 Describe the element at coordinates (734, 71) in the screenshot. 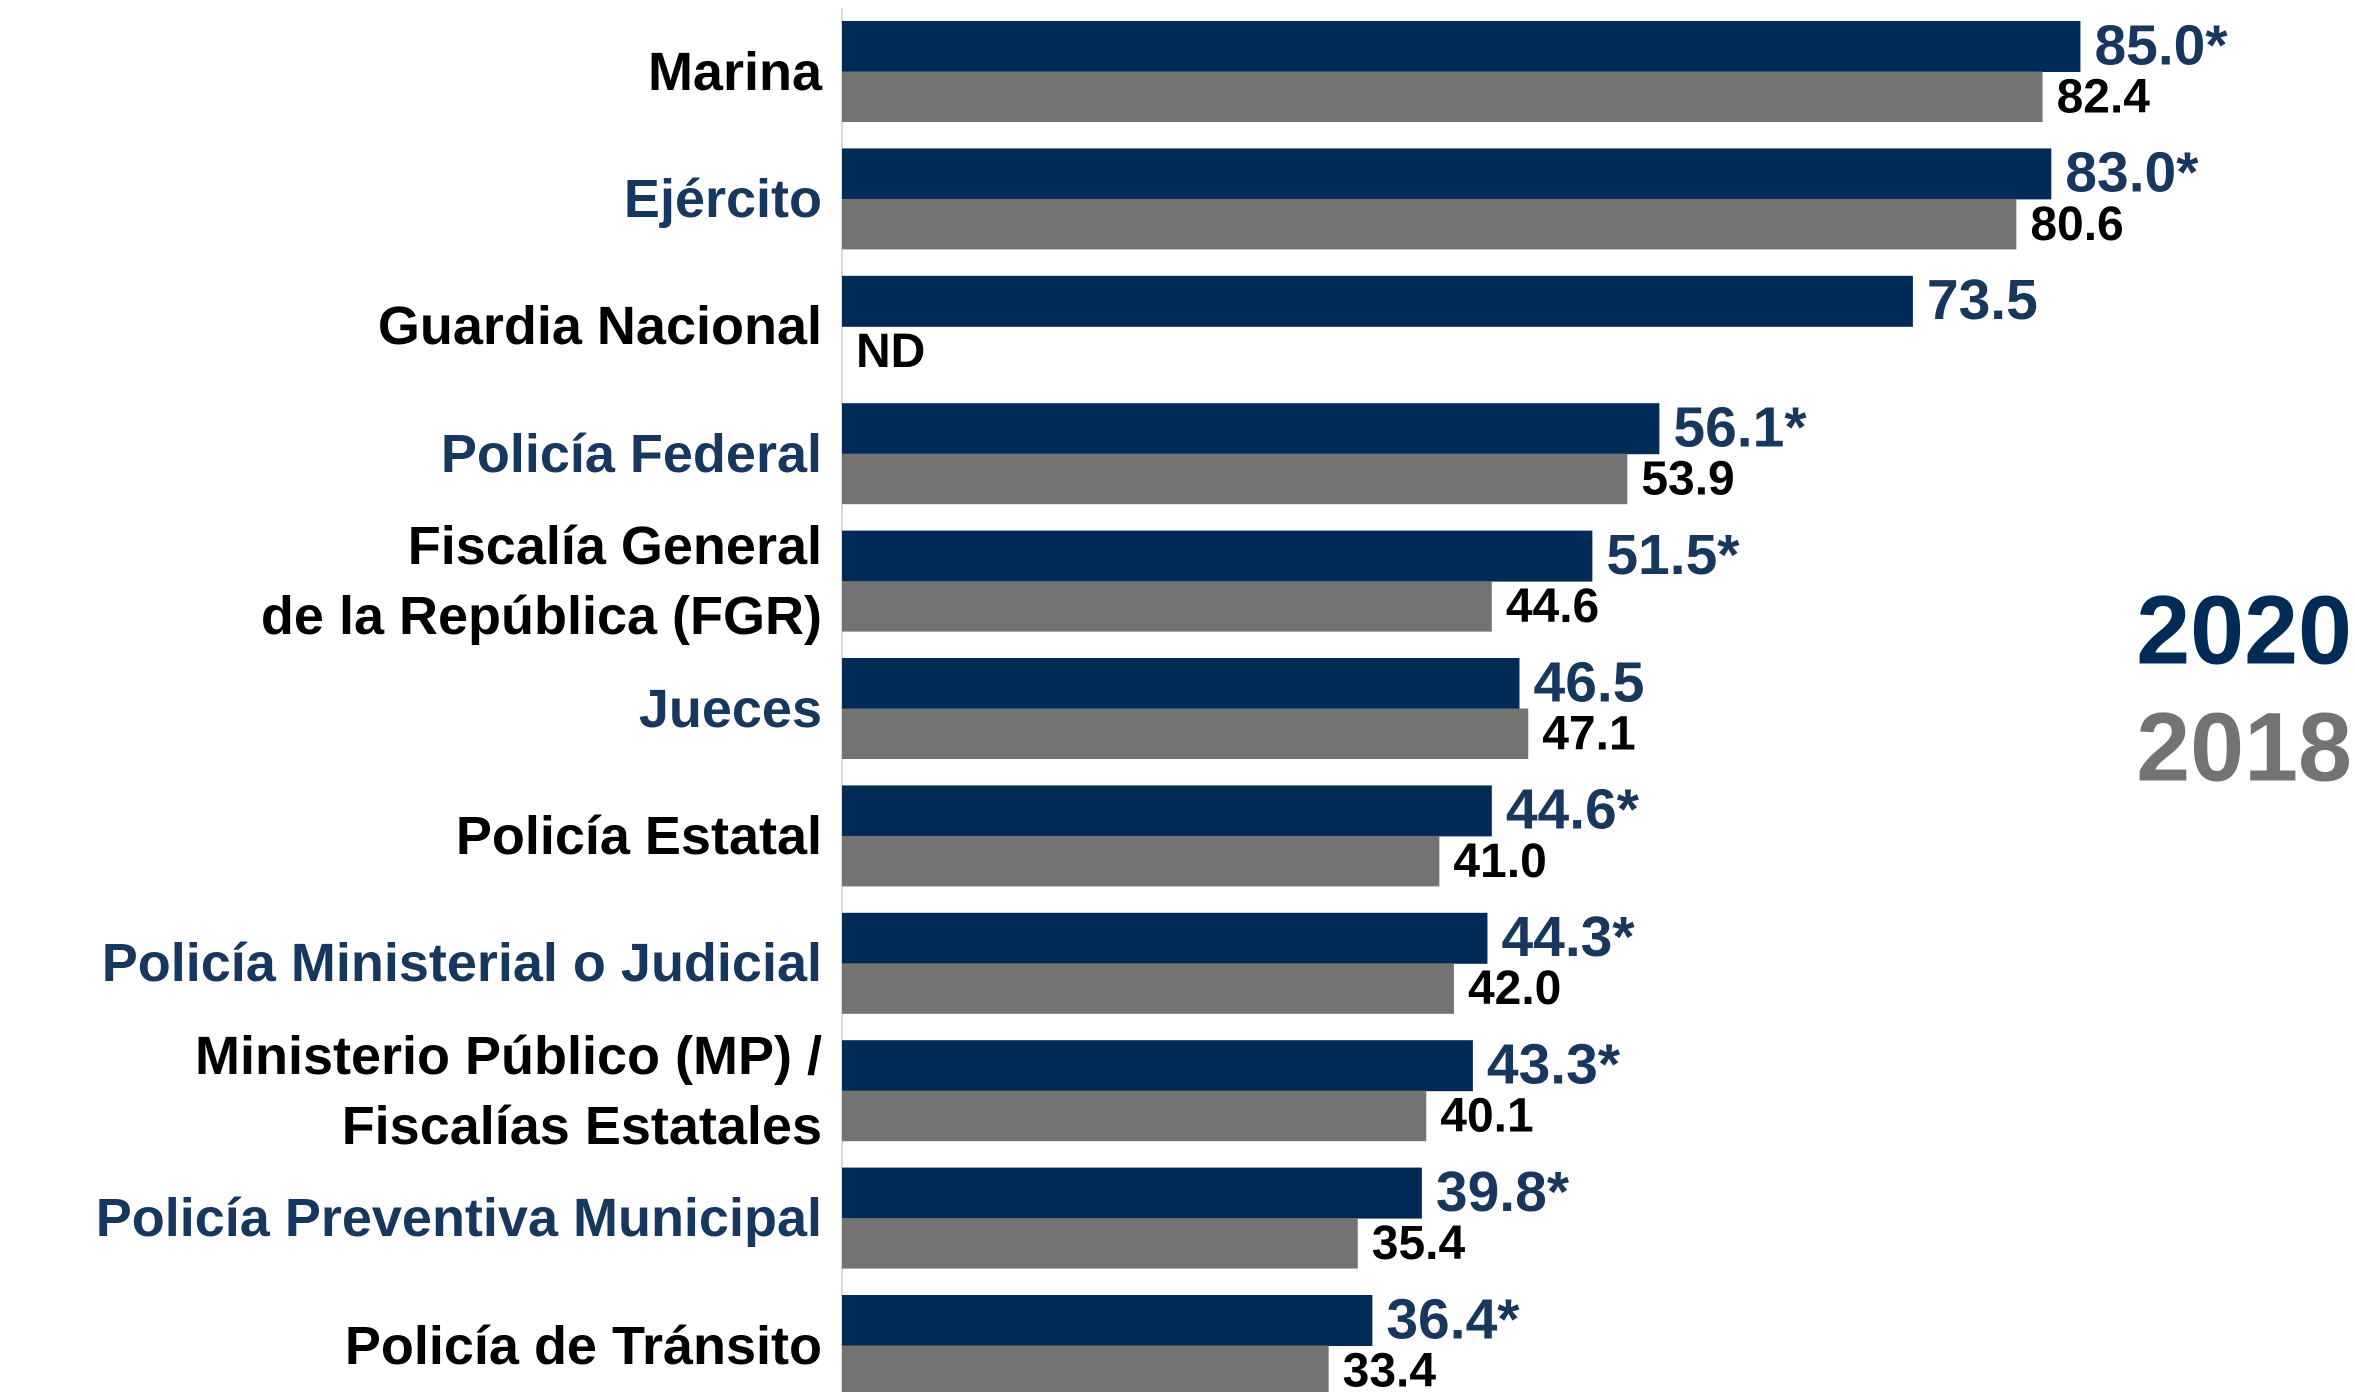

I see `category-label: Marina` at that location.